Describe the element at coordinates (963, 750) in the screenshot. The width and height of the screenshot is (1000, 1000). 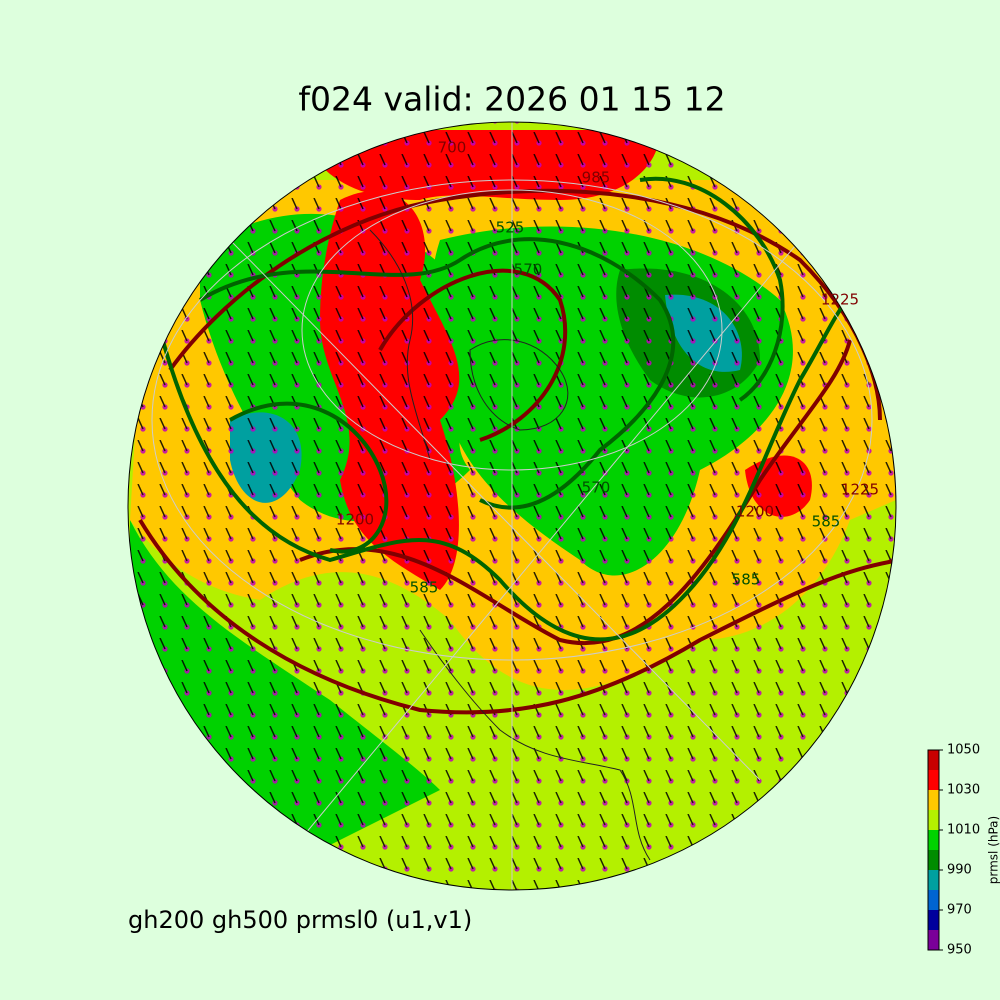
I see `colorbar-tick-label: 1050` at that location.